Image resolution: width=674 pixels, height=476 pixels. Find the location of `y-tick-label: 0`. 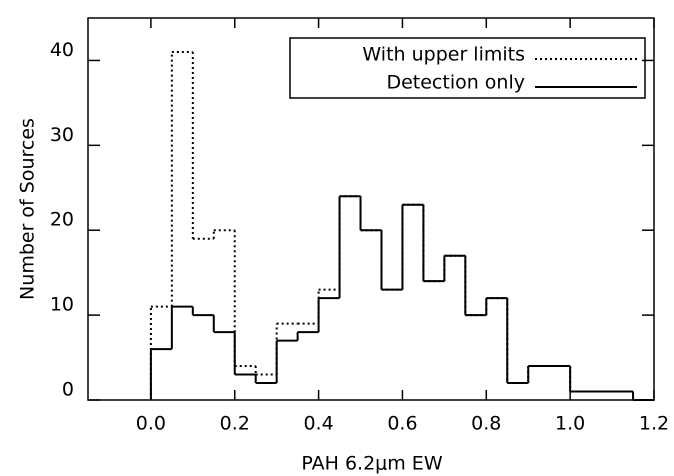

y-tick-label: 0 is located at coordinates (68, 390).